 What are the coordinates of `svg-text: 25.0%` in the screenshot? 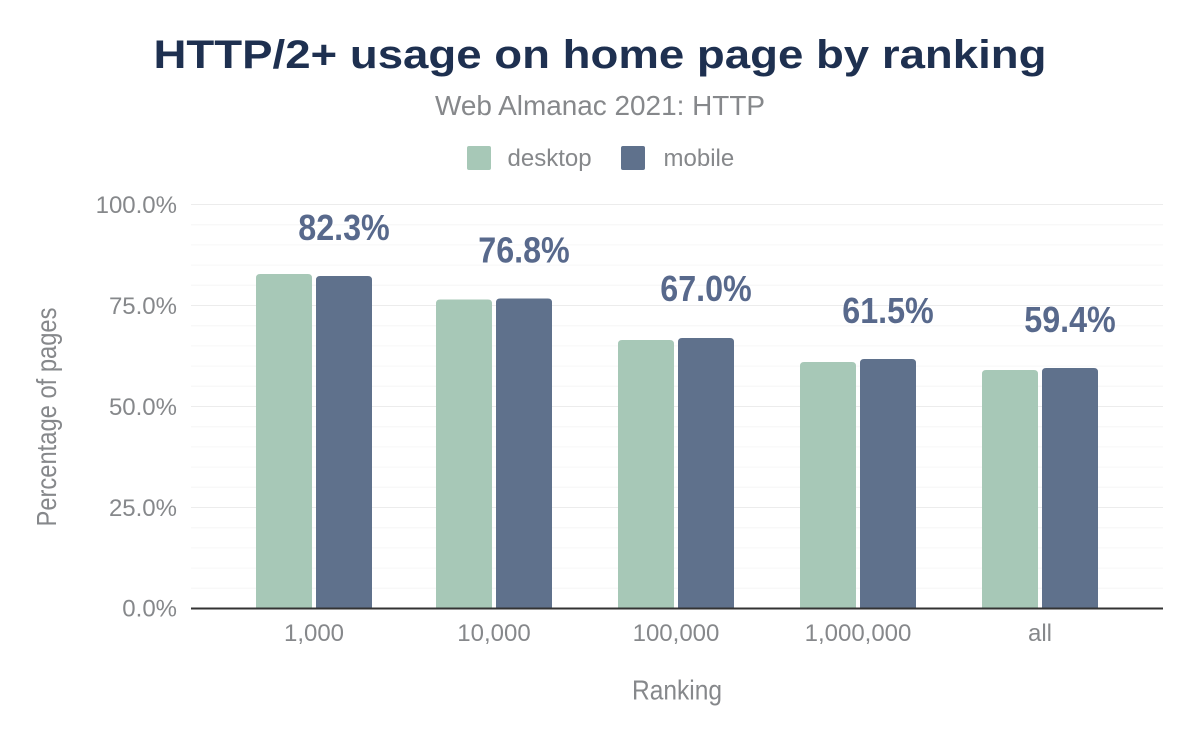 It's located at (143, 508).